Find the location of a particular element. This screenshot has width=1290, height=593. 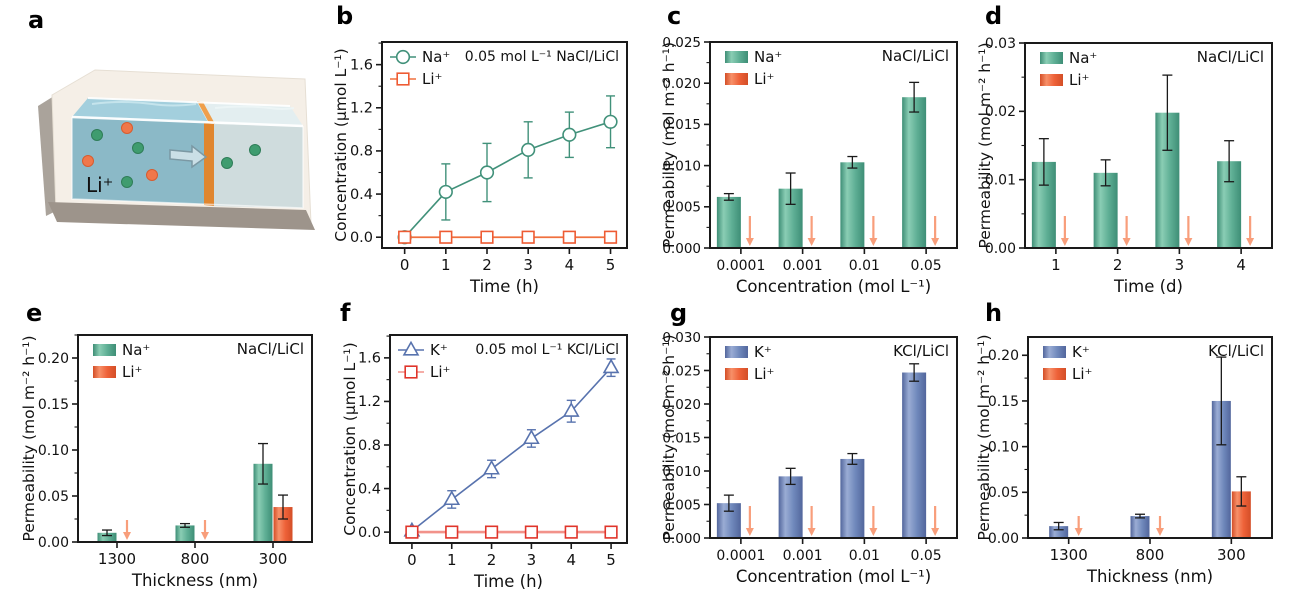

data-point-circle is located at coordinates (403, 57).